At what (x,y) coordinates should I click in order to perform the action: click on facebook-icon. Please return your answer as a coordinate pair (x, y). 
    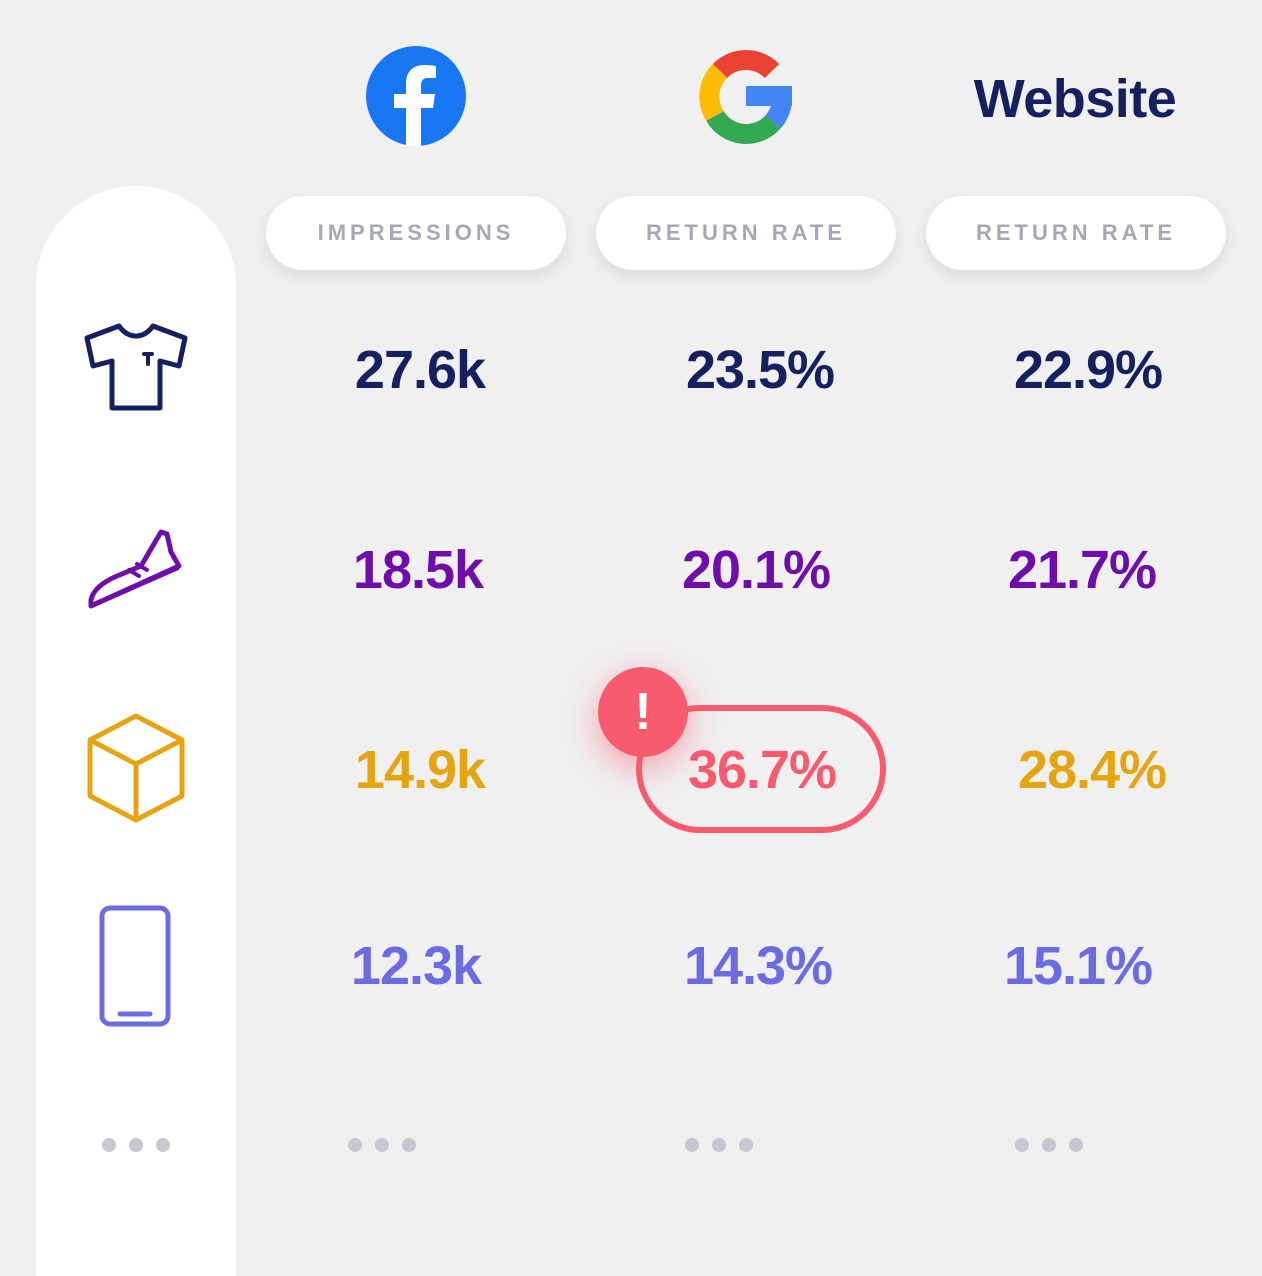
    Looking at the image, I should click on (416, 96).